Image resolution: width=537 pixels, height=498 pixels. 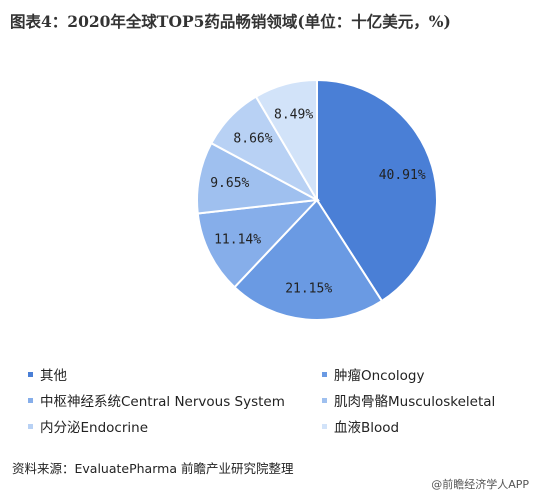 What do you see at coordinates (252, 139) in the screenshot?
I see `pie-label-endocrine: 8.66%` at bounding box center [252, 139].